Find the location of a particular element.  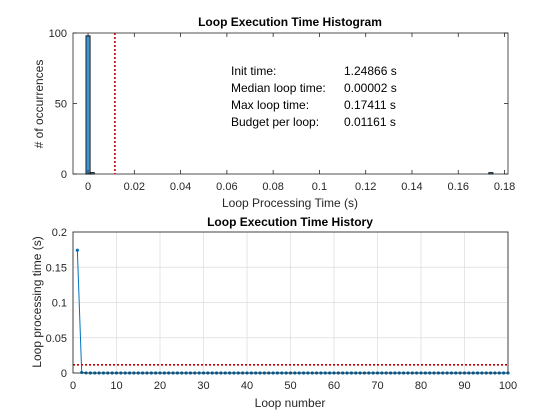

histogram-y-tick-label: 100 is located at coordinates (58, 34).